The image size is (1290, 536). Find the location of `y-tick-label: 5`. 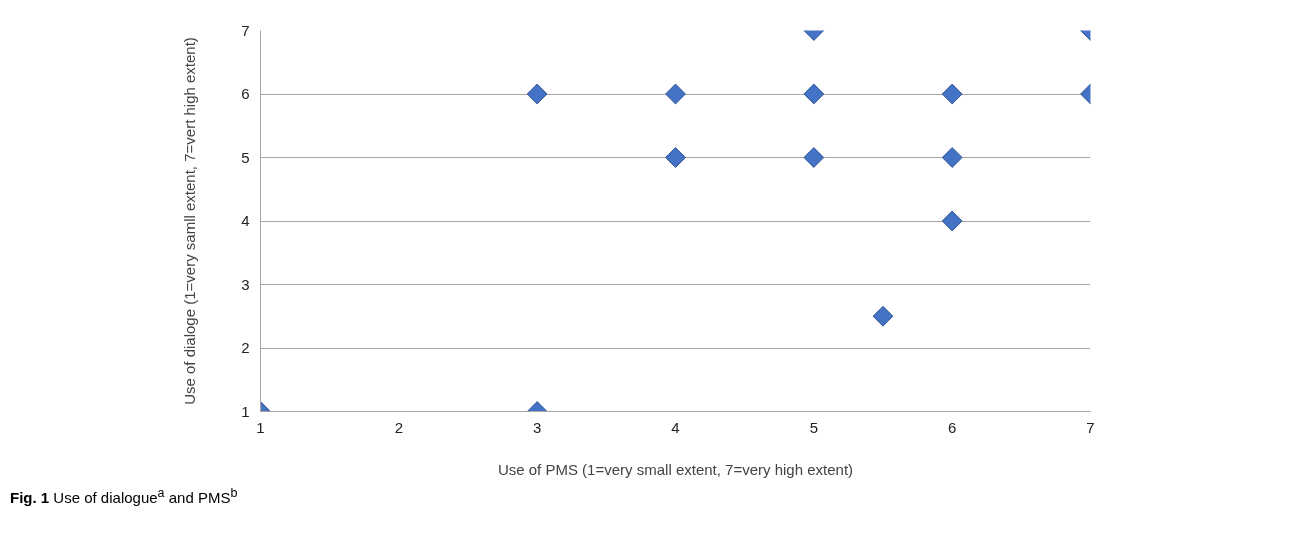

y-tick-label: 5 is located at coordinates (245, 157).